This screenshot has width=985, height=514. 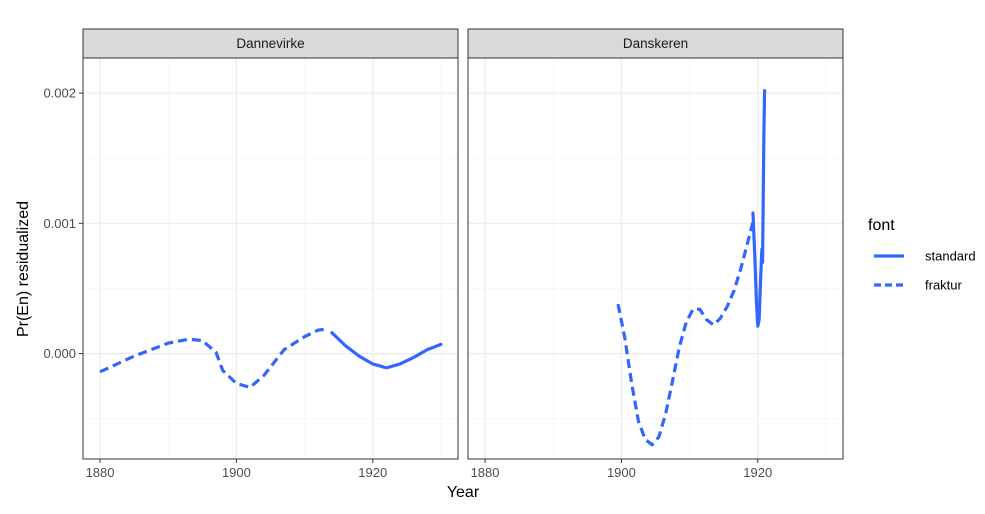 What do you see at coordinates (59, 353) in the screenshot?
I see `y-tick-label: 0.000` at bounding box center [59, 353].